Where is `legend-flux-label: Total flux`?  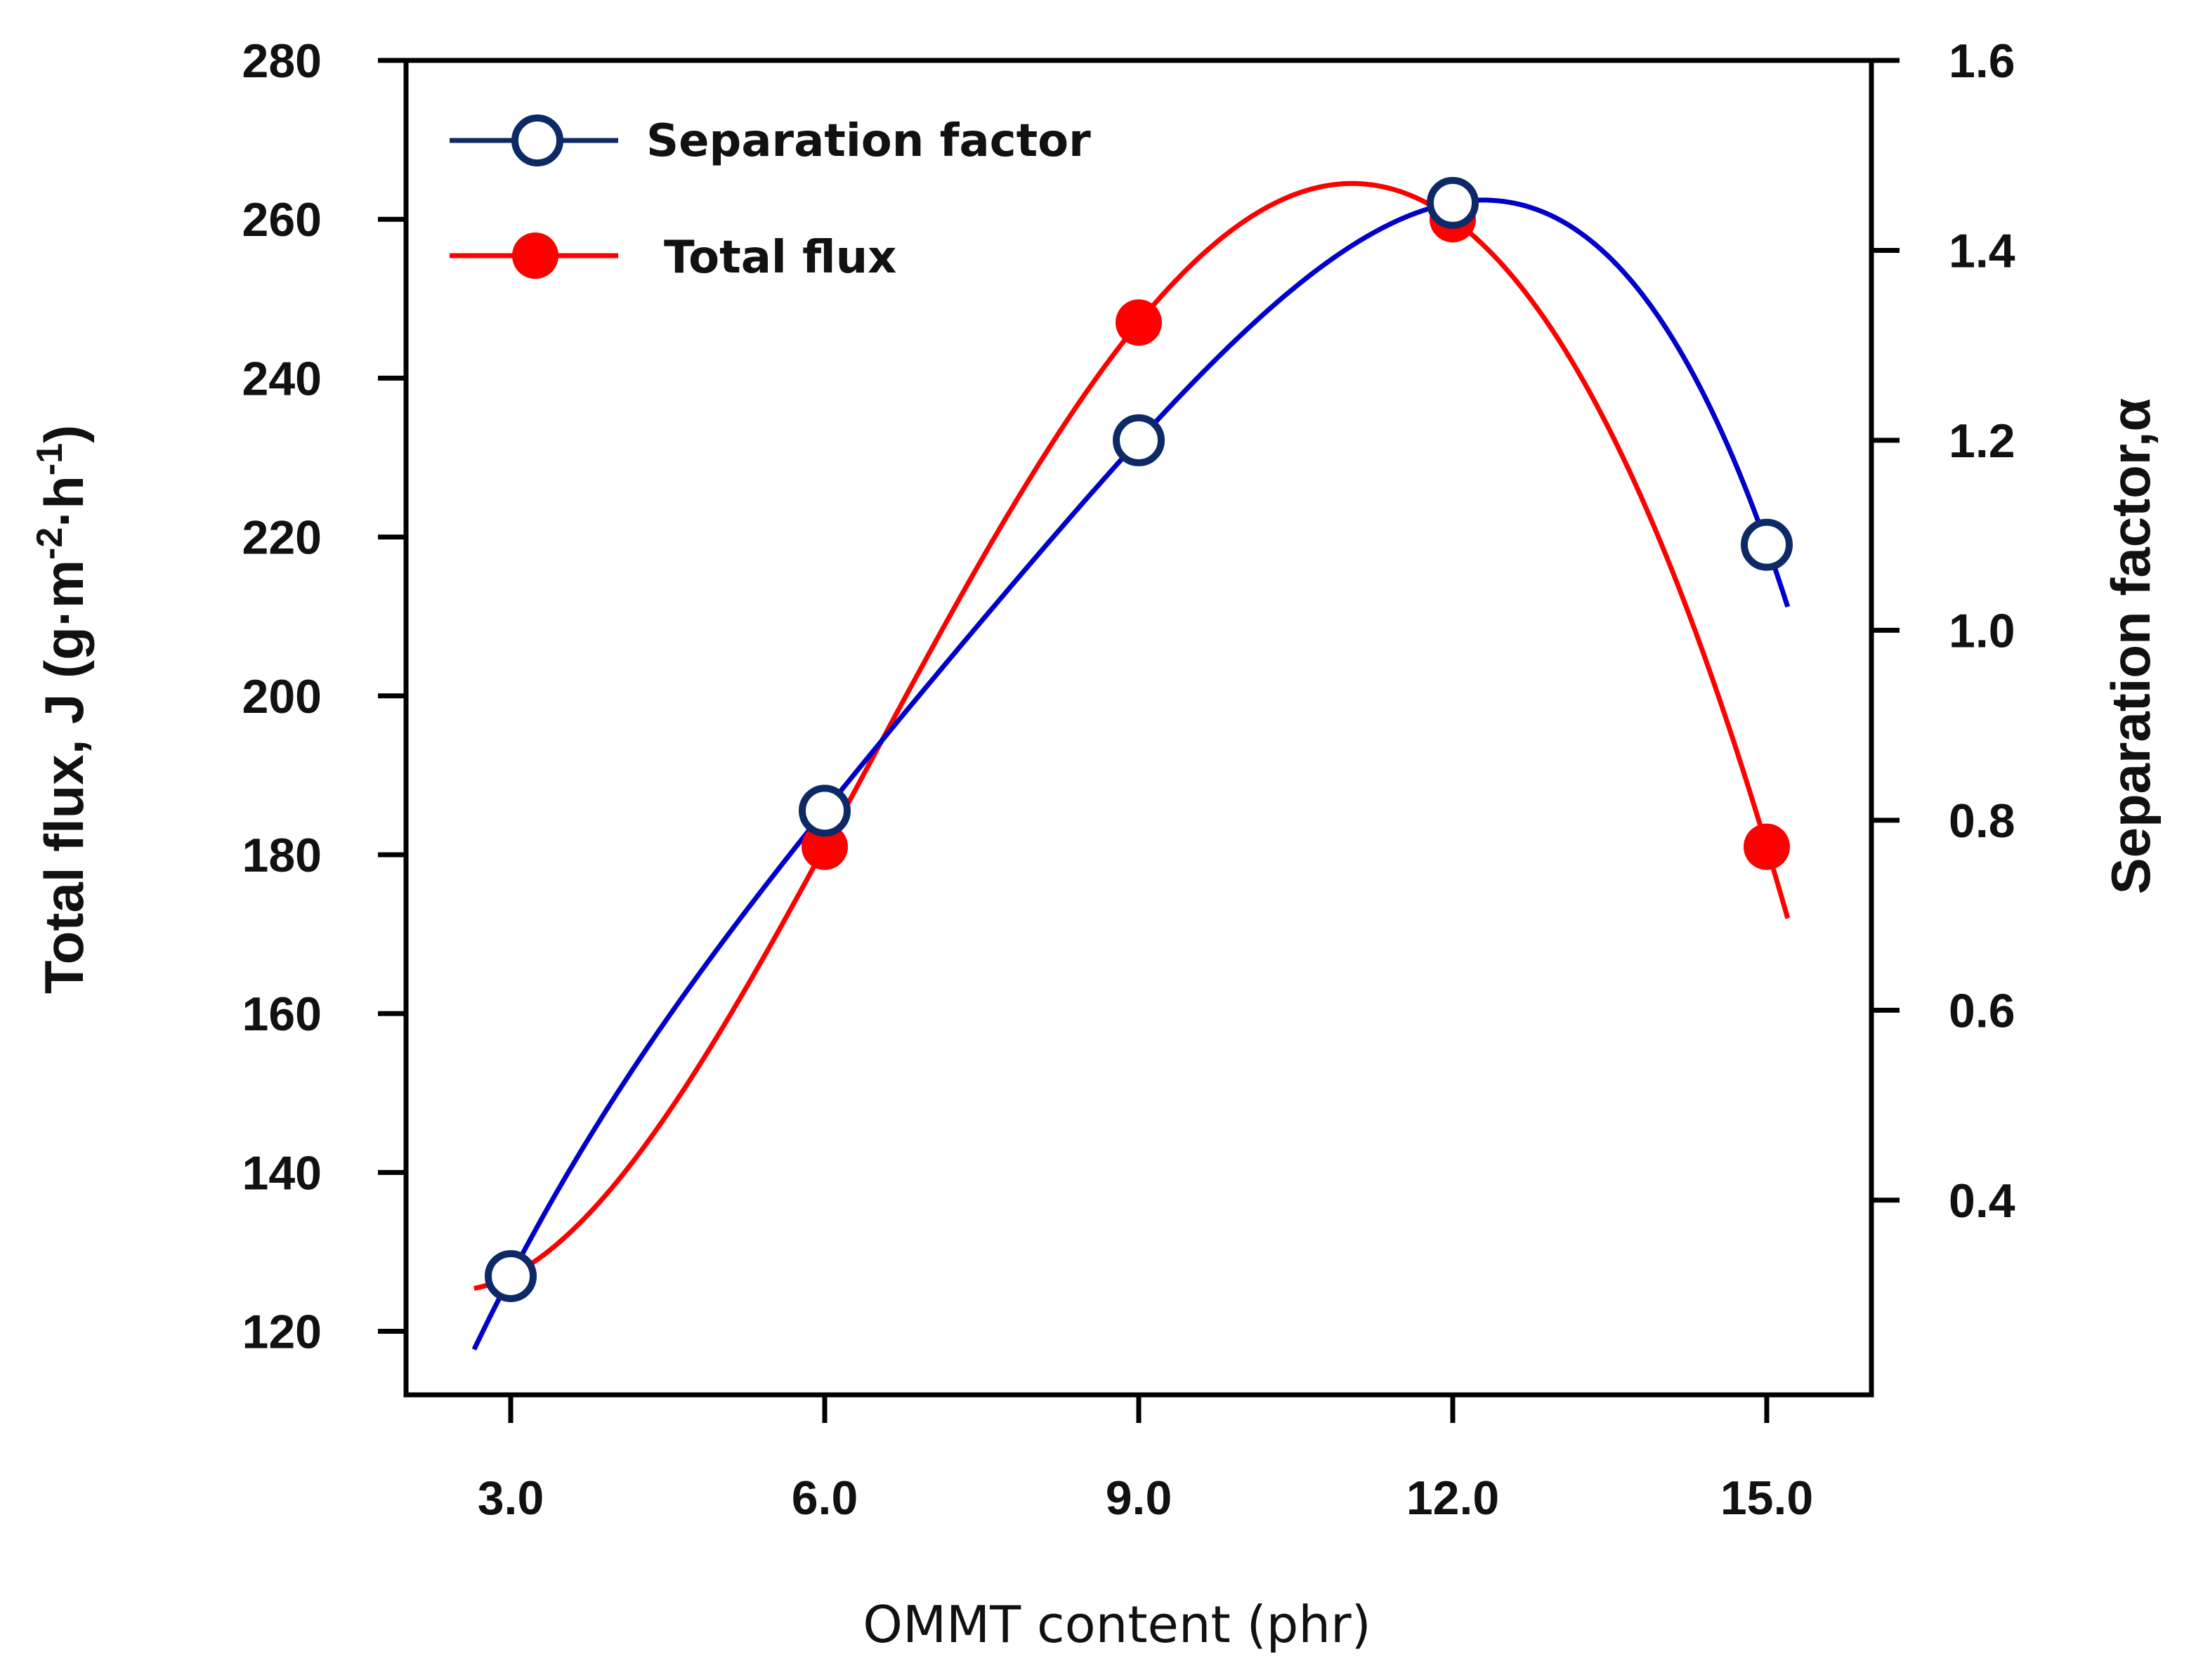
legend-flux-label: Total flux is located at coordinates (780, 258).